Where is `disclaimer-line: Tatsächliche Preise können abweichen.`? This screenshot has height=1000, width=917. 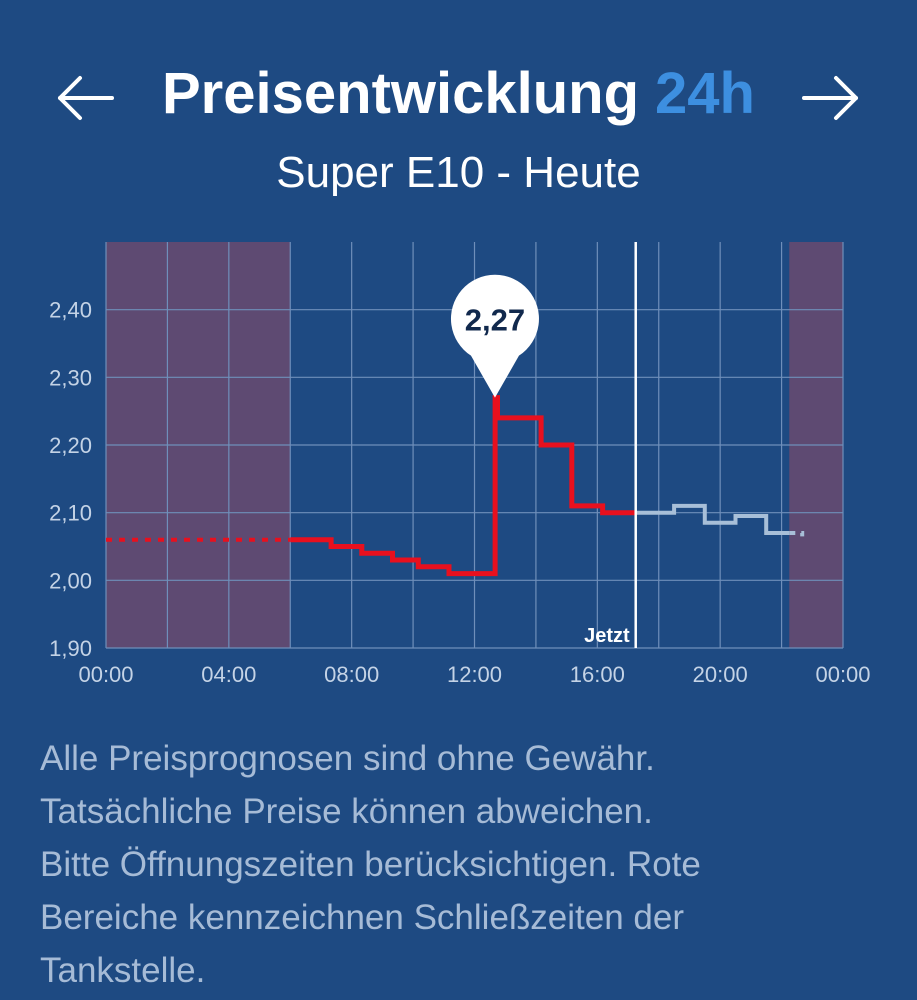 disclaimer-line: Tatsächliche Preise können abweichen. is located at coordinates (346, 811).